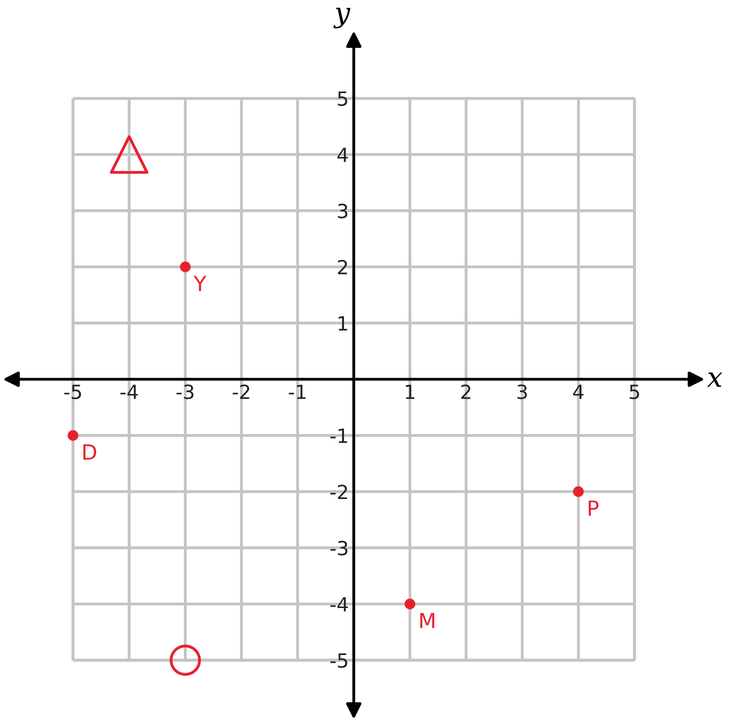  Describe the element at coordinates (341, 18) in the screenshot. I see `y-axis-title: y` at that location.